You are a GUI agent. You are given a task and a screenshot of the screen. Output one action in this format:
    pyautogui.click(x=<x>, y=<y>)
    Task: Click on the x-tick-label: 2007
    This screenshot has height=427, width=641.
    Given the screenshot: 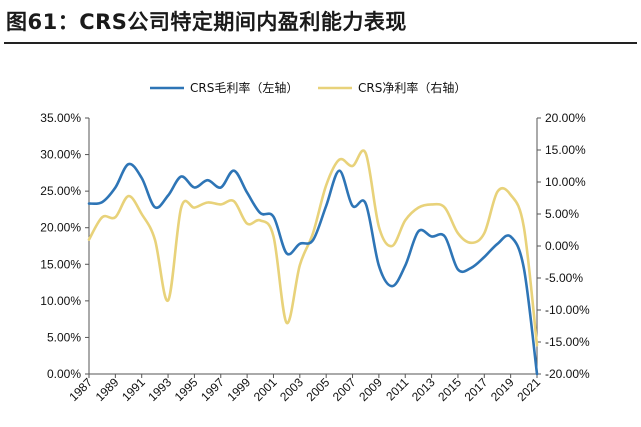 What is the action you would take?
    pyautogui.click(x=344, y=389)
    